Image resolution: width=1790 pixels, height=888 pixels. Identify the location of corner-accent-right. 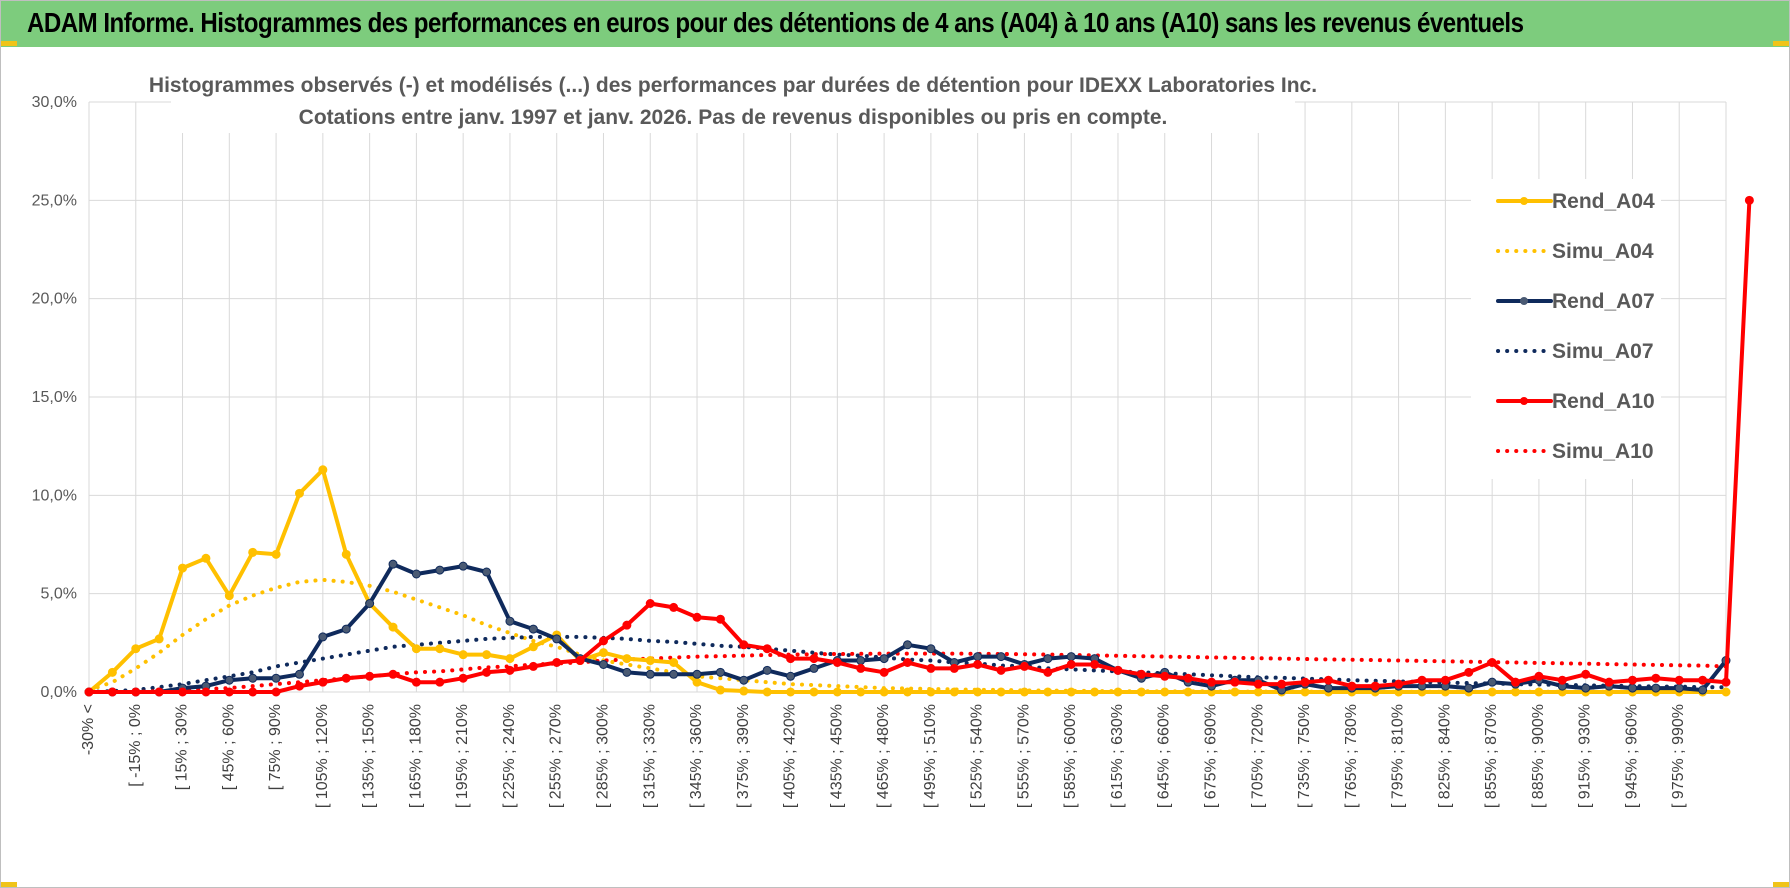
(1781, 43).